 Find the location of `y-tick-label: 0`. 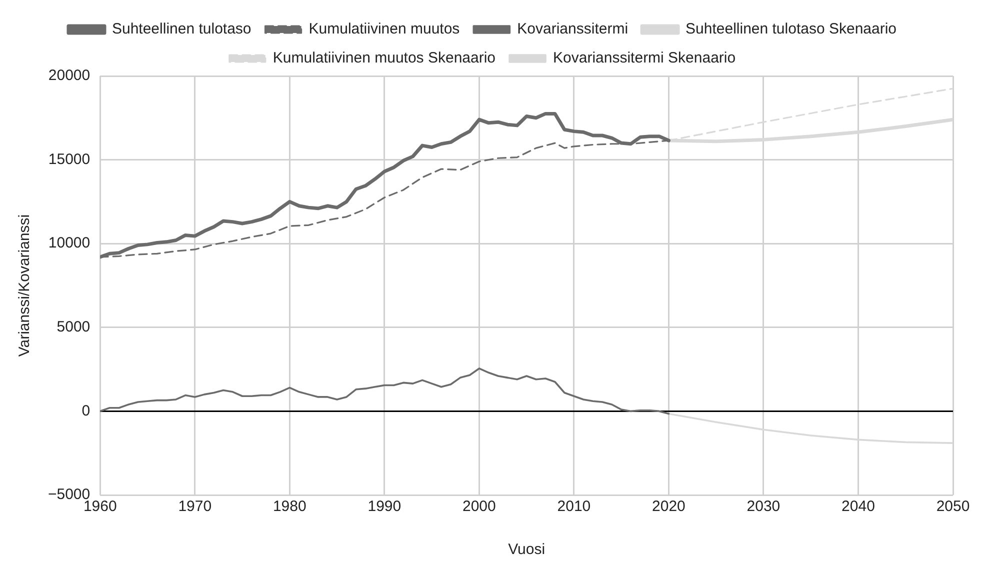

y-tick-label: 0 is located at coordinates (86, 411).